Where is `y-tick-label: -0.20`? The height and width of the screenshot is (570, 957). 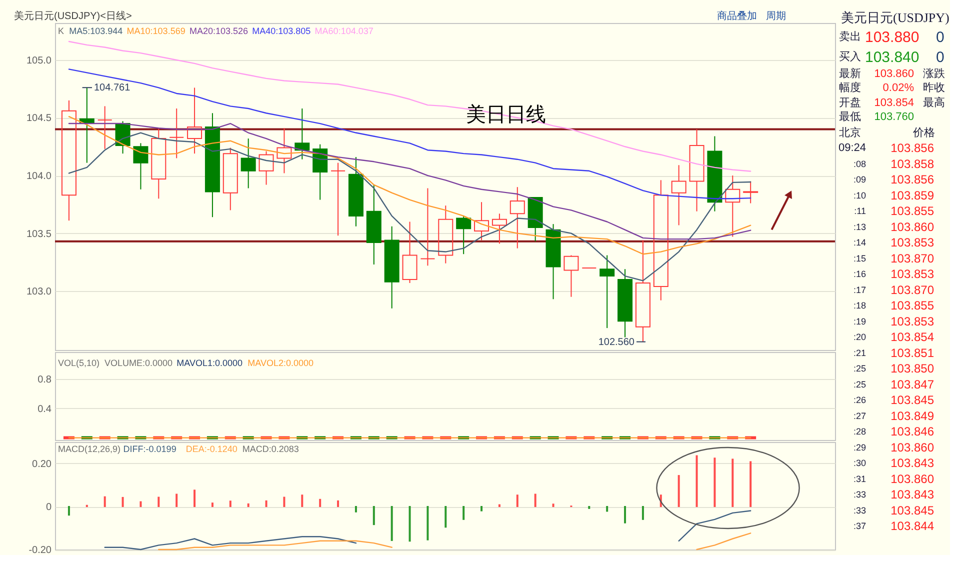
y-tick-label: -0.20 is located at coordinates (40, 550).